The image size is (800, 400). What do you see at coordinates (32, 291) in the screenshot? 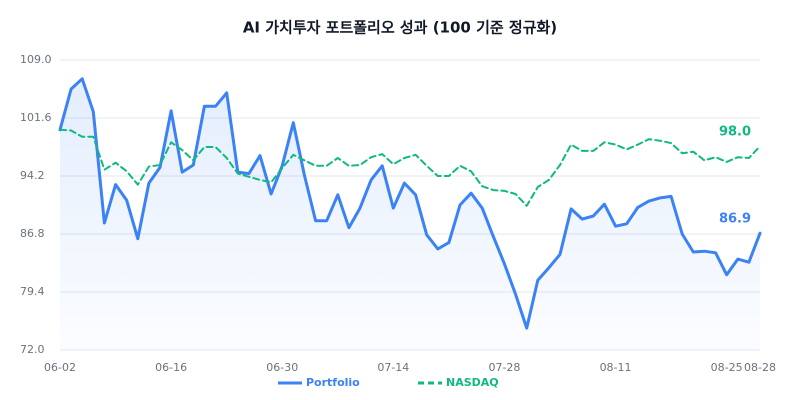
I see `y-tick-label: 79.4` at bounding box center [32, 291].